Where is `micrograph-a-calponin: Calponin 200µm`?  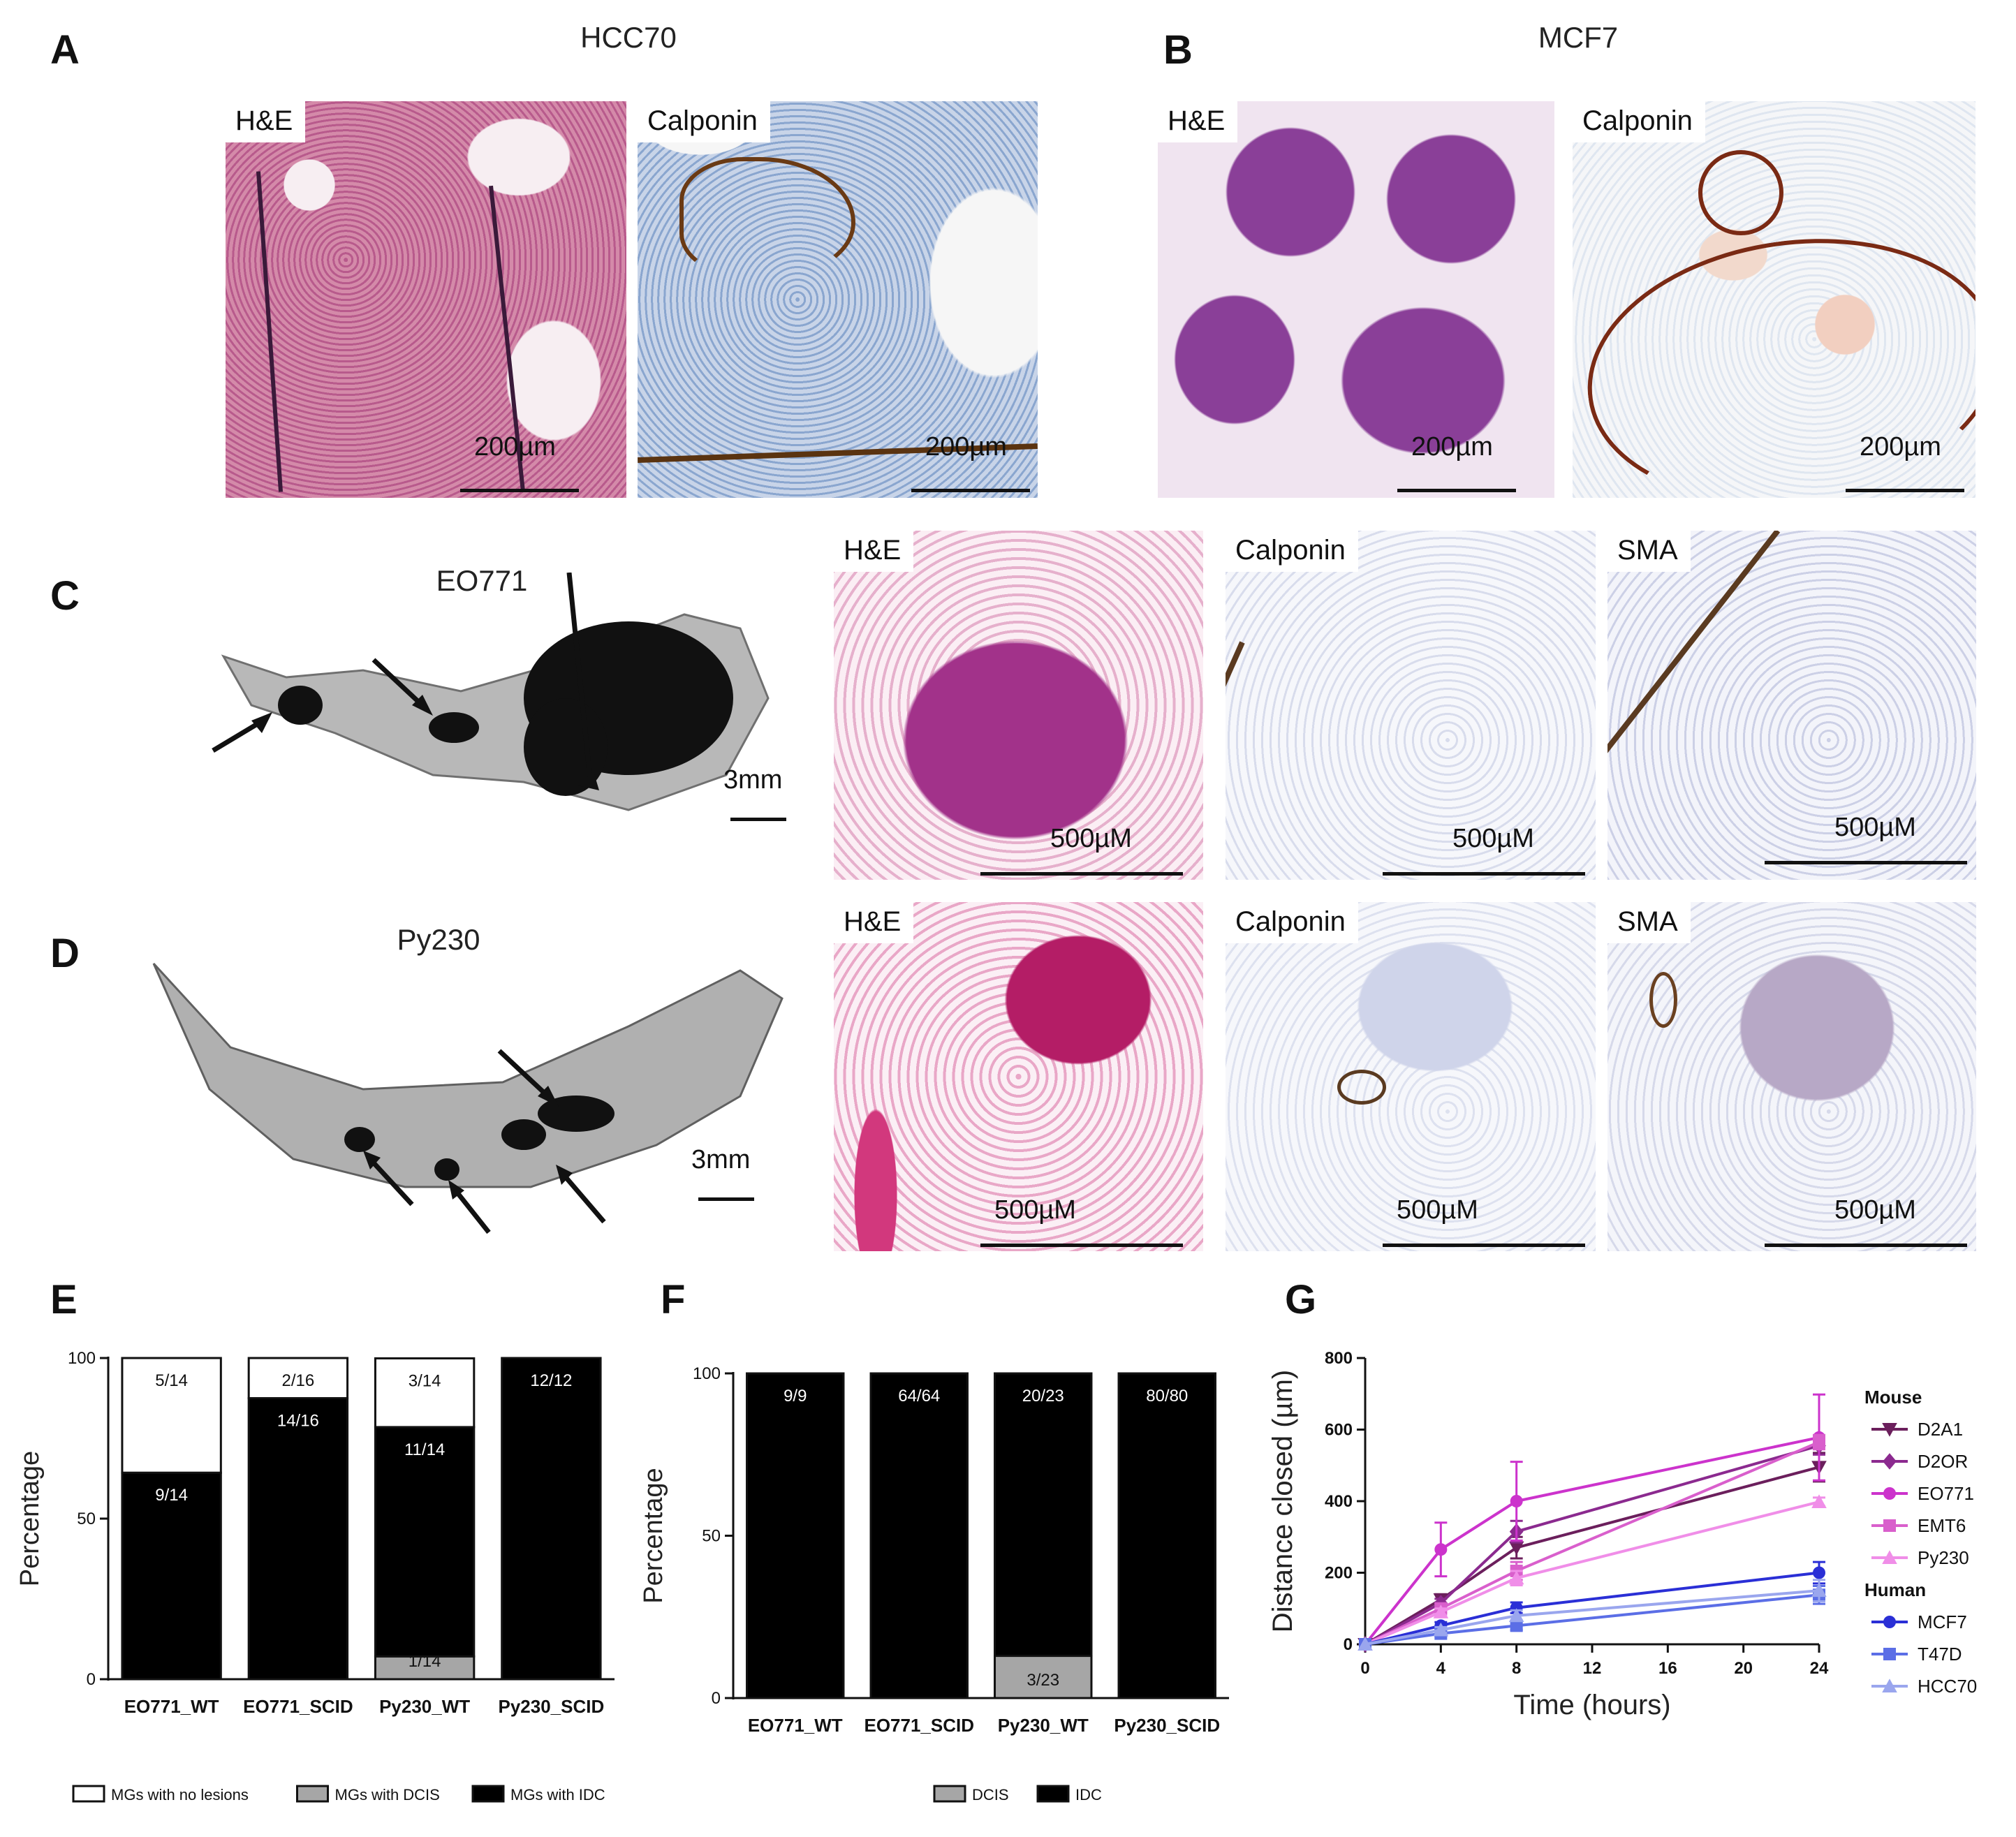
micrograph-a-calponin: Calponin 200µm is located at coordinates (838, 299).